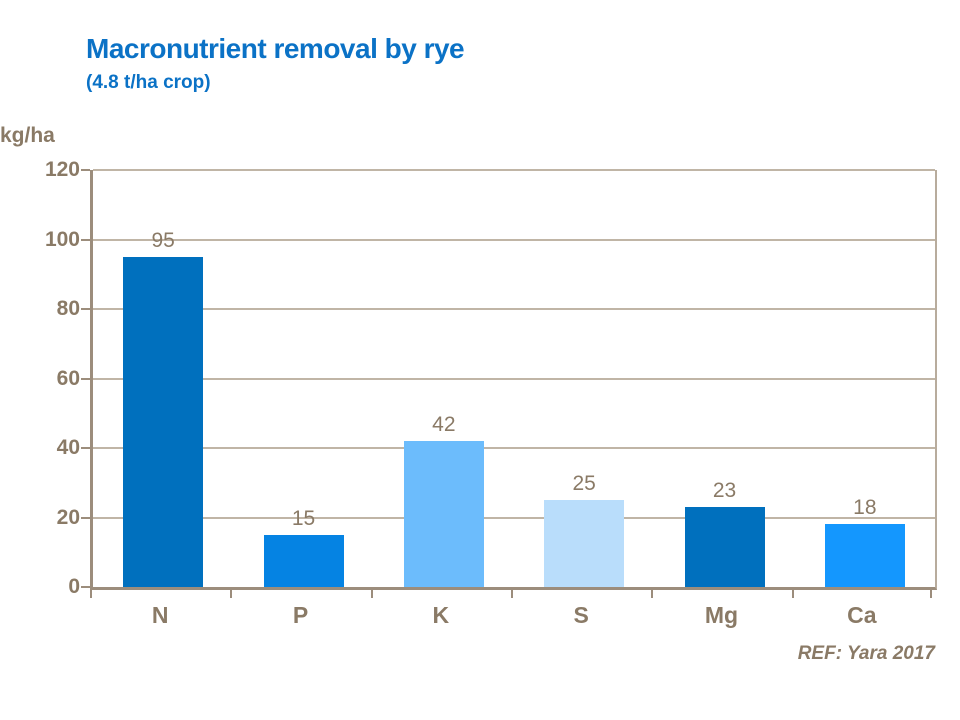 The image size is (960, 720). What do you see at coordinates (148, 82) in the screenshot?
I see `chart-subtitle: (4.8 t/ha crop)` at bounding box center [148, 82].